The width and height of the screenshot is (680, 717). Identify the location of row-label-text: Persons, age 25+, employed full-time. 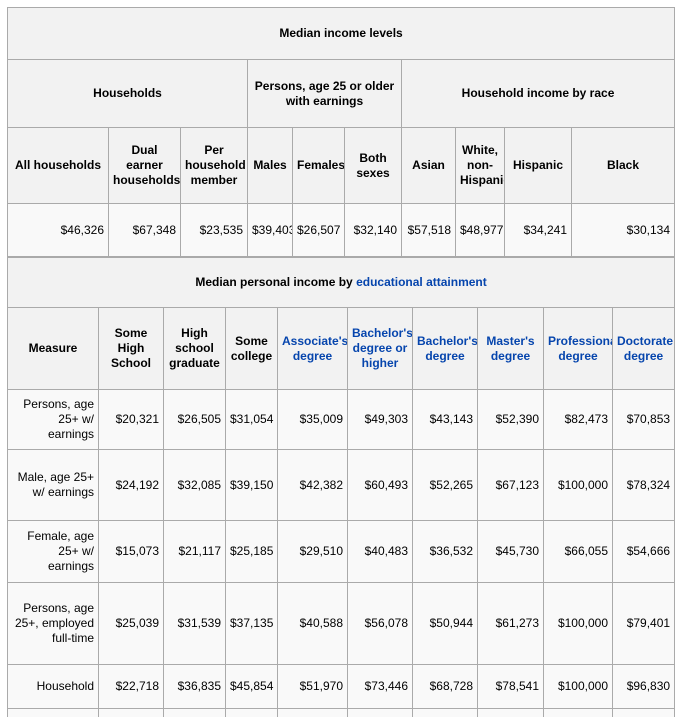
(54, 623).